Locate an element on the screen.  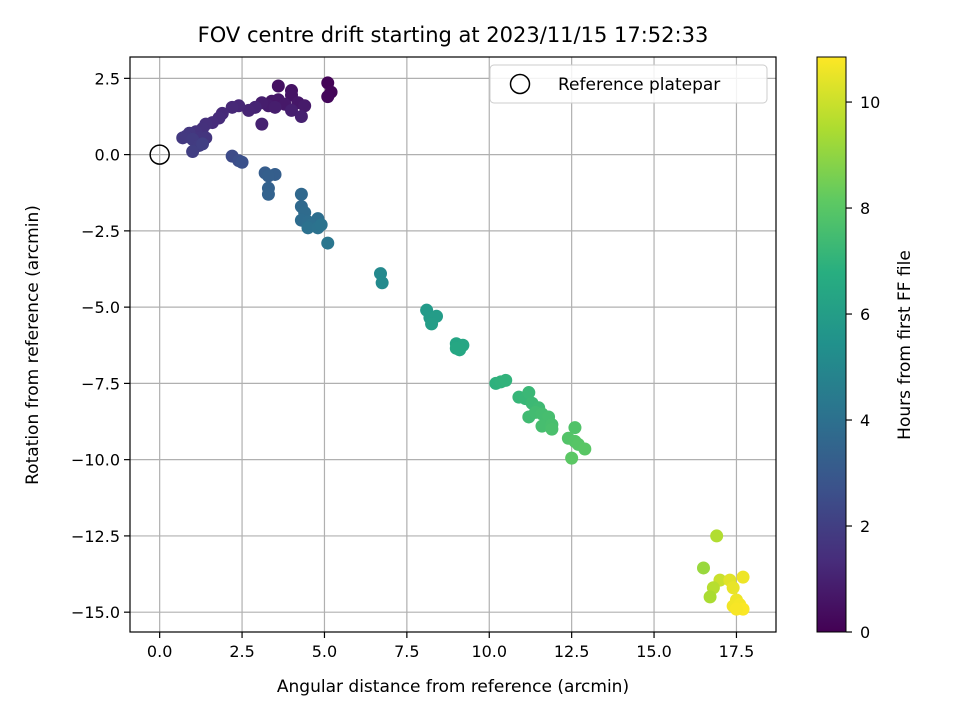
legend: Reference platepar is located at coordinates (628, 84).